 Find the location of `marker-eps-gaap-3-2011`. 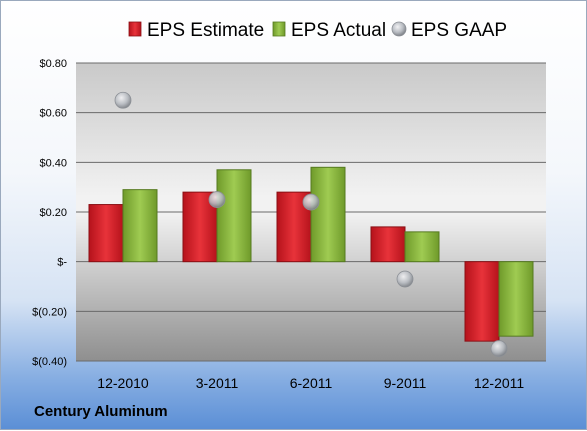

marker-eps-gaap-3-2011 is located at coordinates (217, 199).